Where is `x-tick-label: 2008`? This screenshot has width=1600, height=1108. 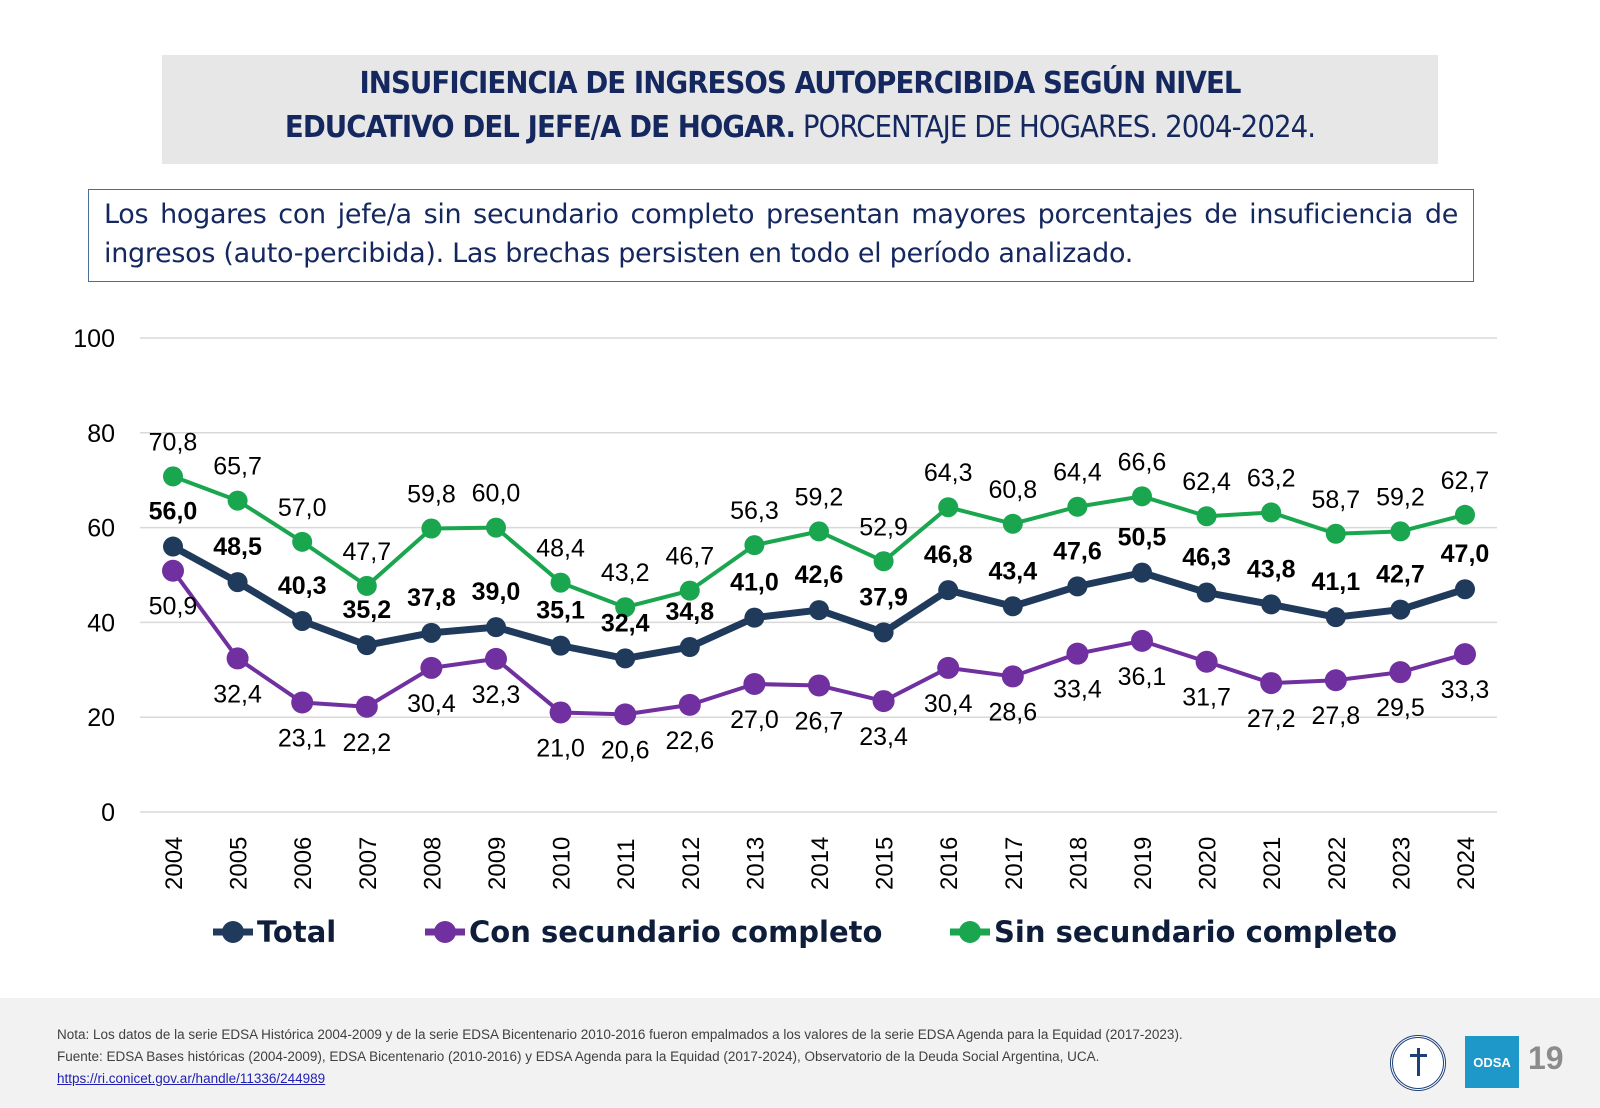 x-tick-label: 2008 is located at coordinates (432, 863).